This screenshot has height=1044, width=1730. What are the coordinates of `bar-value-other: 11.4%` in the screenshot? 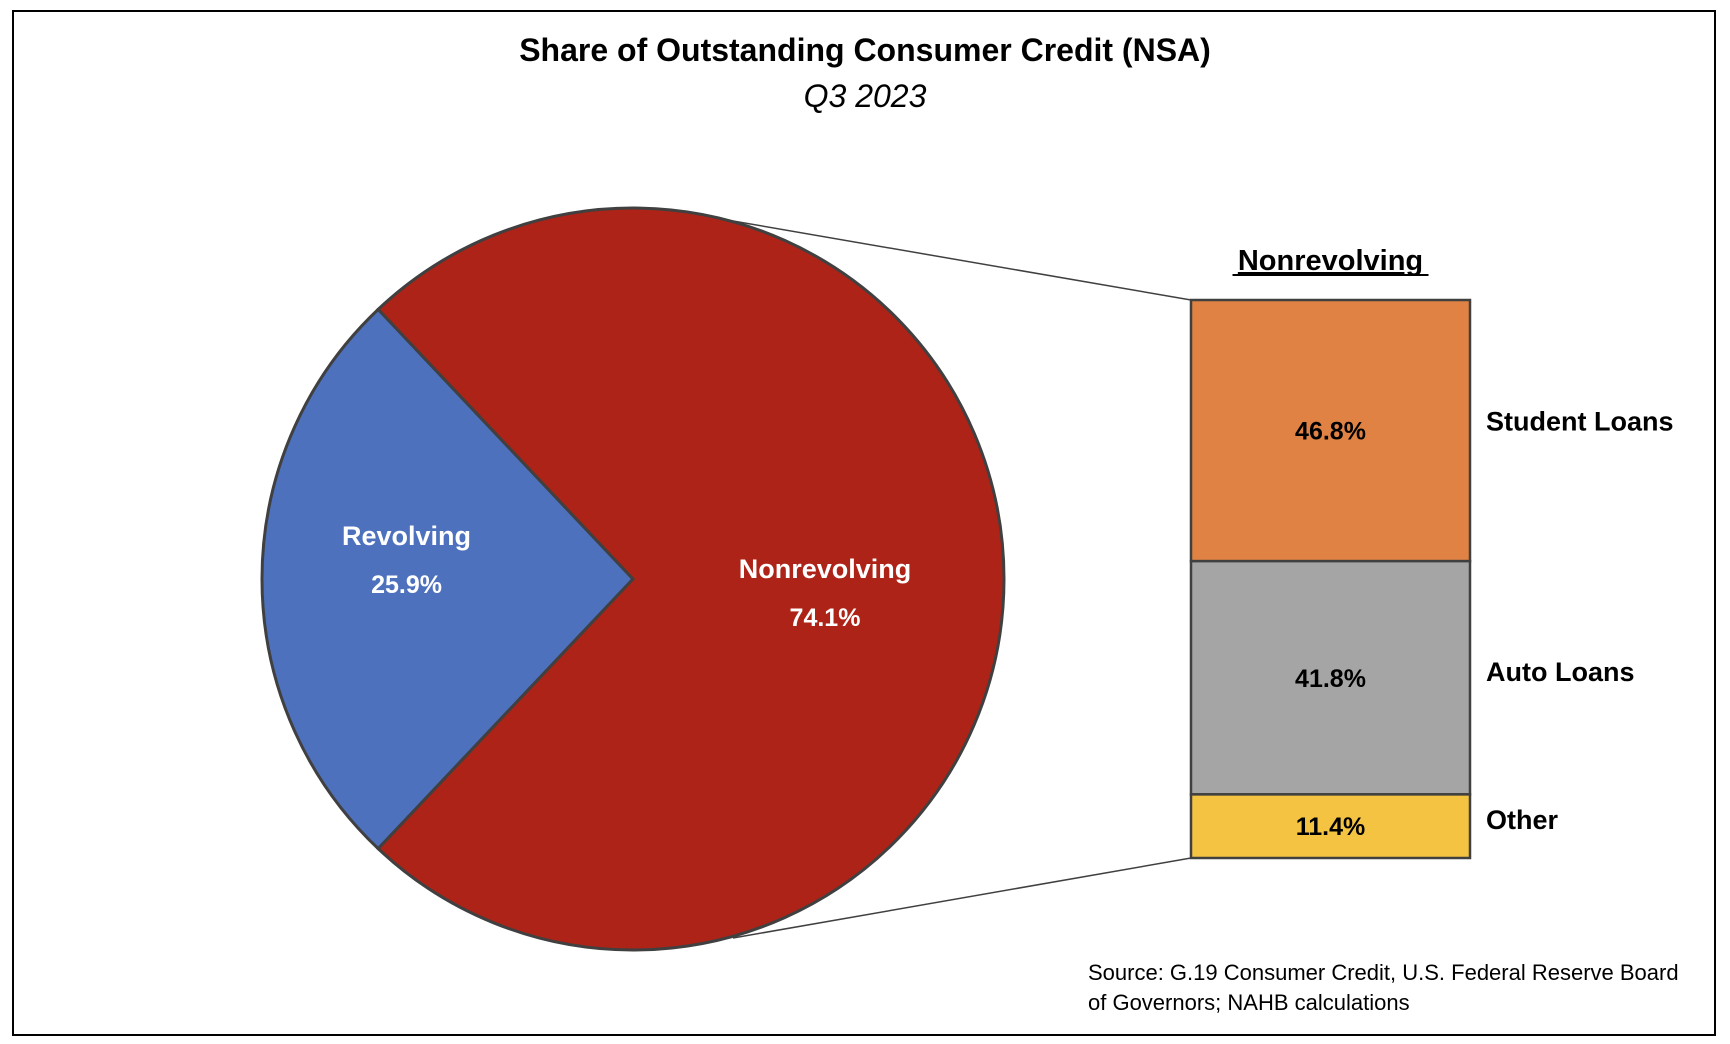 It's located at (1331, 827).